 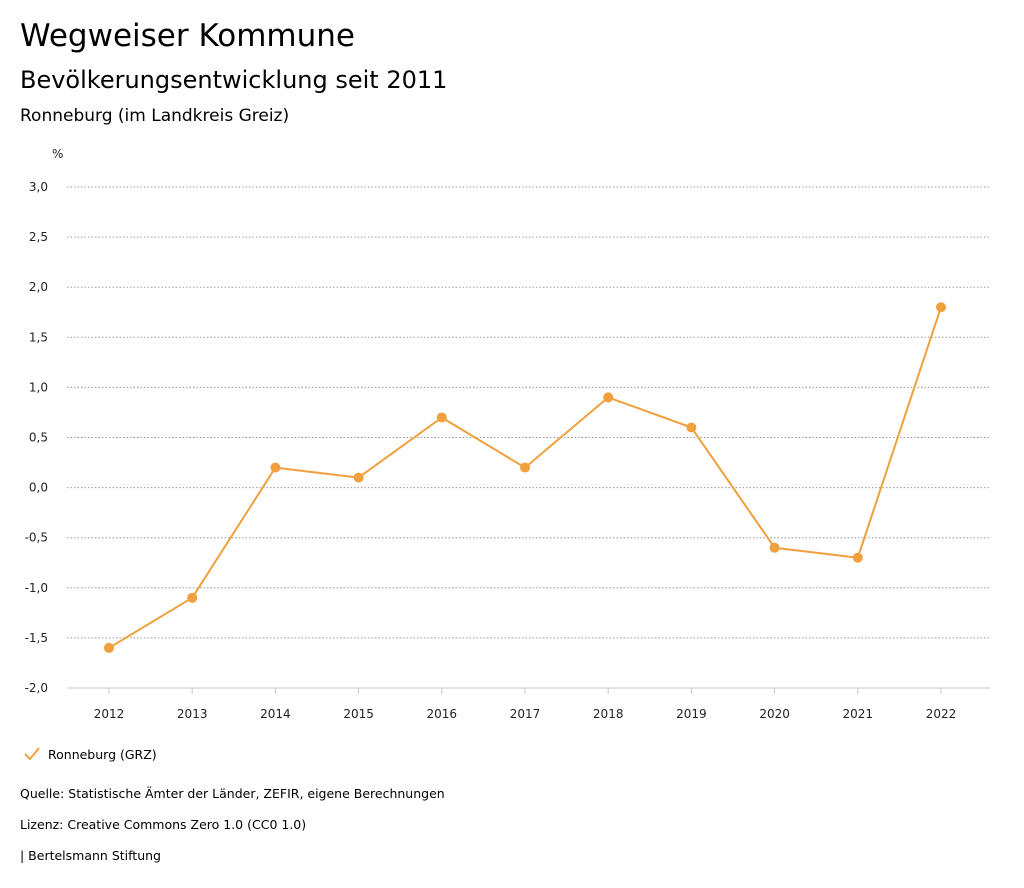 What do you see at coordinates (36, 688) in the screenshot?
I see `y-tick-label: -2,0` at bounding box center [36, 688].